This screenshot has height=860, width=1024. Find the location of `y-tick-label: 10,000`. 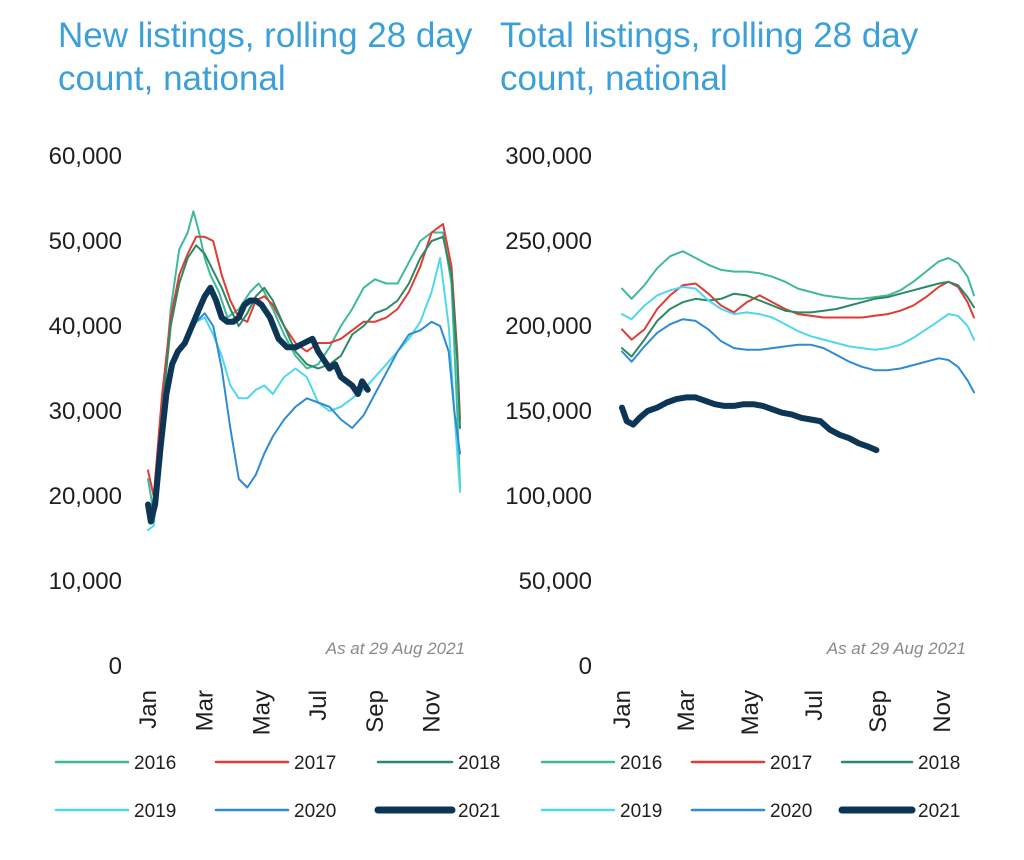

y-tick-label: 10,000 is located at coordinates (85, 581).